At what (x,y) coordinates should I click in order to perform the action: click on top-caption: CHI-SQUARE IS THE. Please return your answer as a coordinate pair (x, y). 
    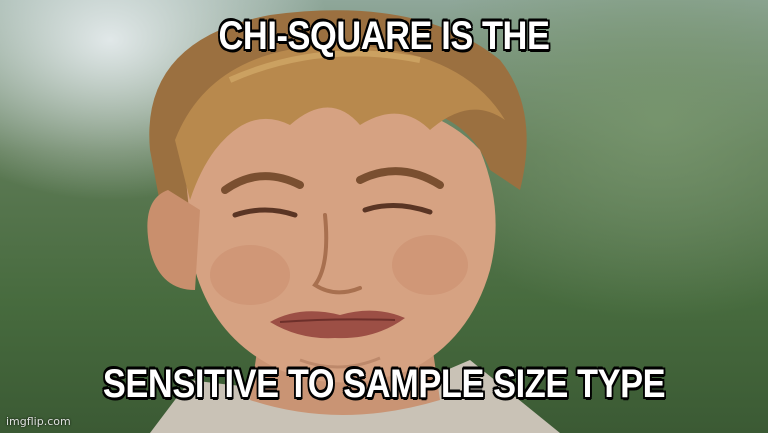
    Looking at the image, I should click on (384, 36).